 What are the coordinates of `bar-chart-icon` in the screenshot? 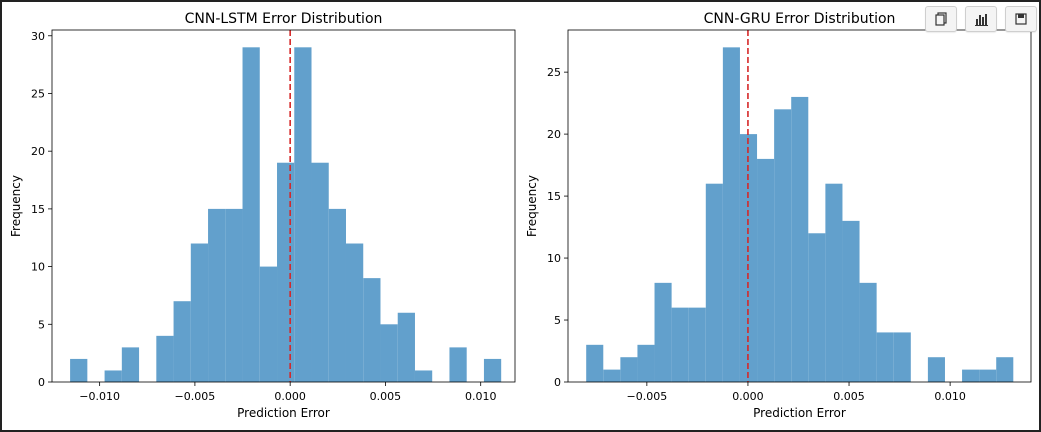 It's located at (981, 20).